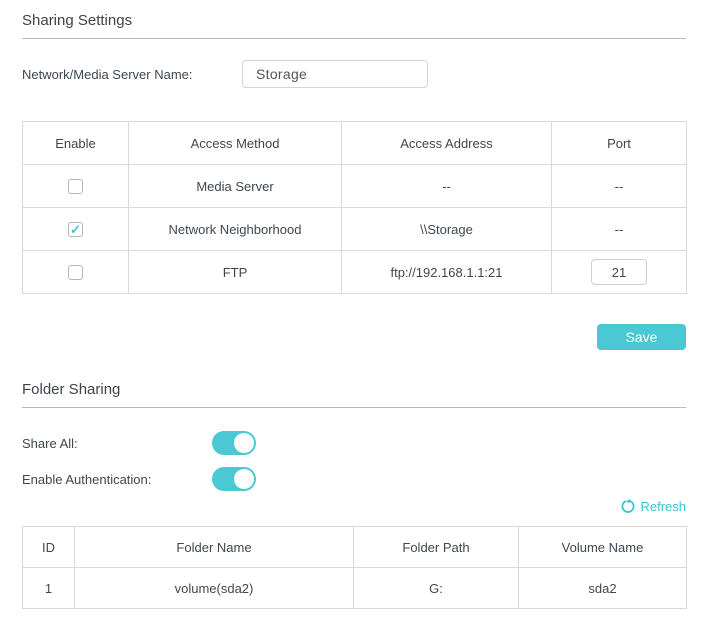 The image size is (704, 617). I want to click on col-header-volume-name: Volume Name, so click(602, 547).